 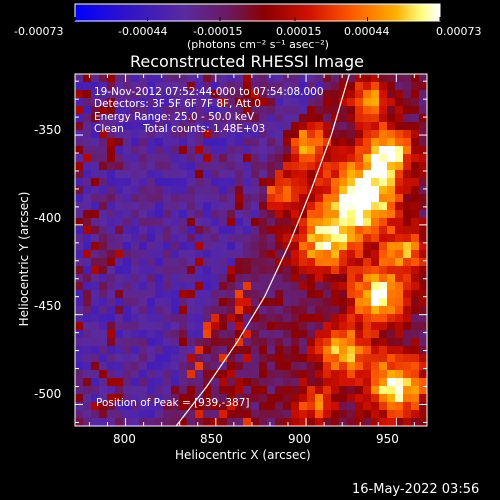 I want to click on x-tick-label-850: 850, so click(x=211, y=439).